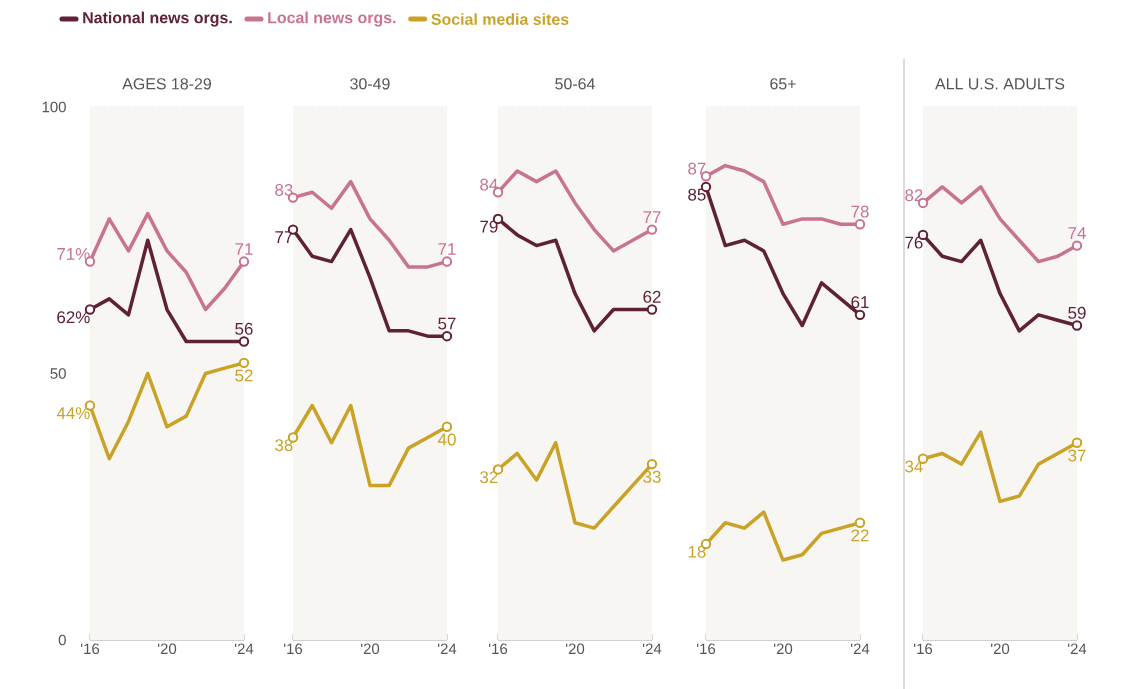 This screenshot has height=689, width=1132. Describe the element at coordinates (500, 19) in the screenshot. I see `legend-label: Social media sites` at that location.